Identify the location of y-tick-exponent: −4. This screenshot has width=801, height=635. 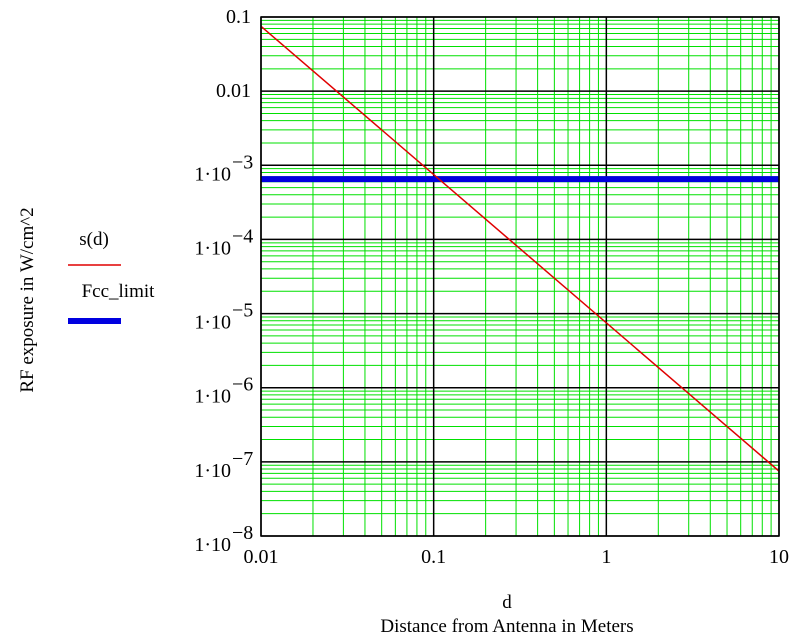
(242, 236).